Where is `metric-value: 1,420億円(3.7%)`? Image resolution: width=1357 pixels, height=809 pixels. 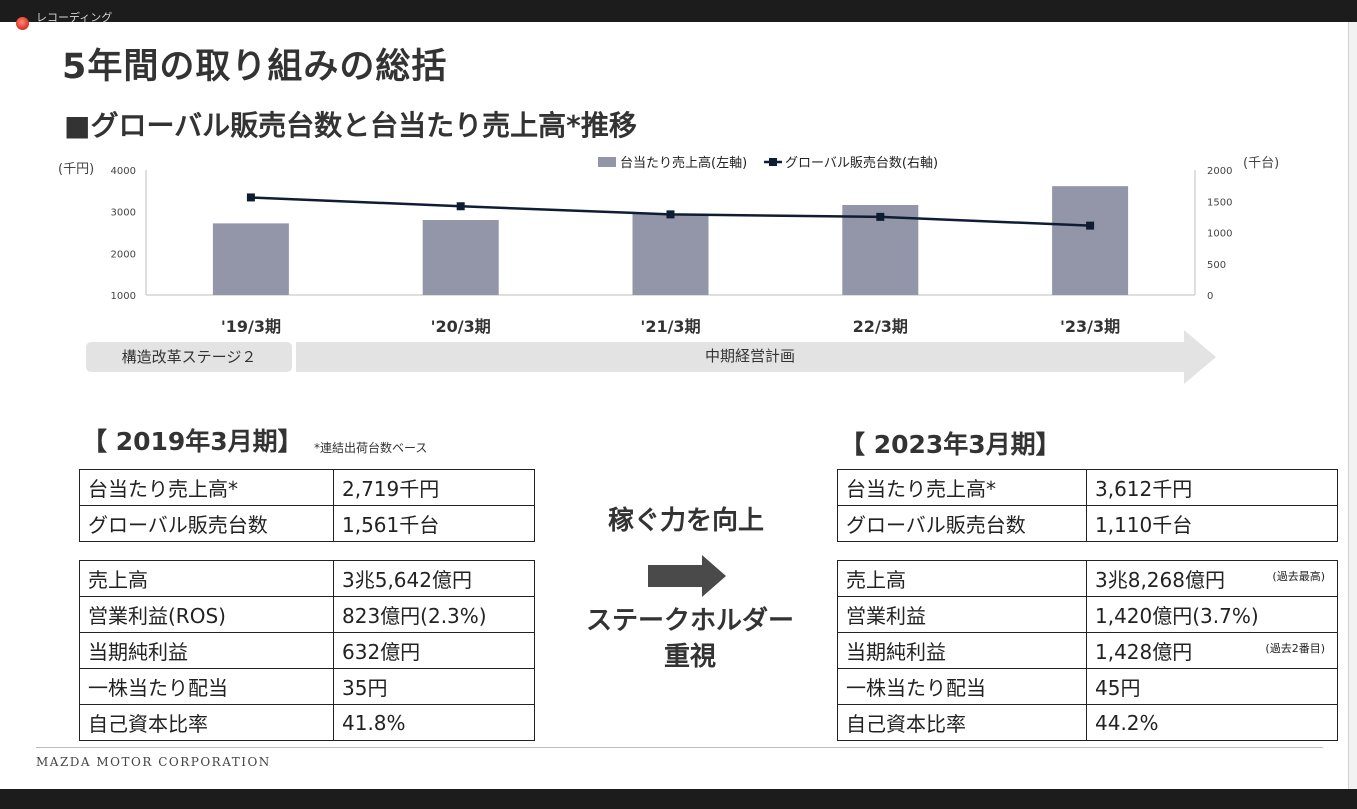 metric-value: 1,420億円(3.7%) is located at coordinates (1212, 614).